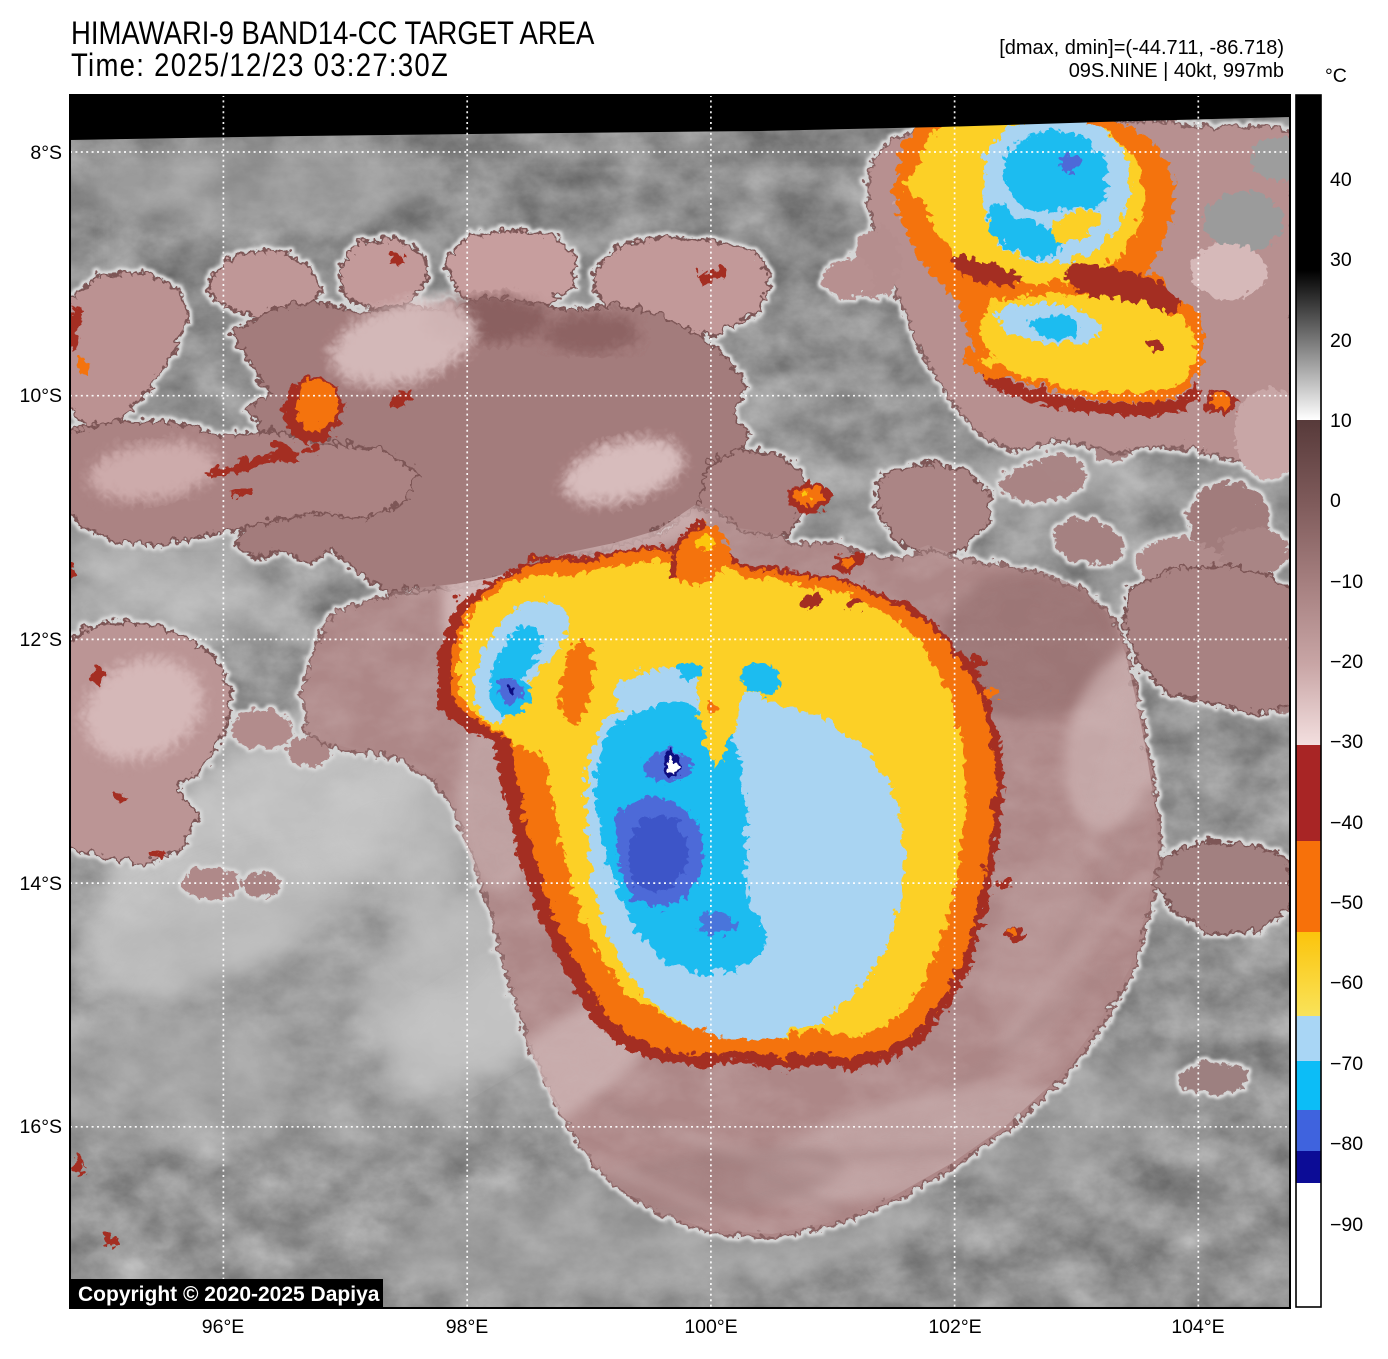 The image size is (1388, 1359). What do you see at coordinates (1346, 1225) in the screenshot?
I see `svg-text: −90` at bounding box center [1346, 1225].